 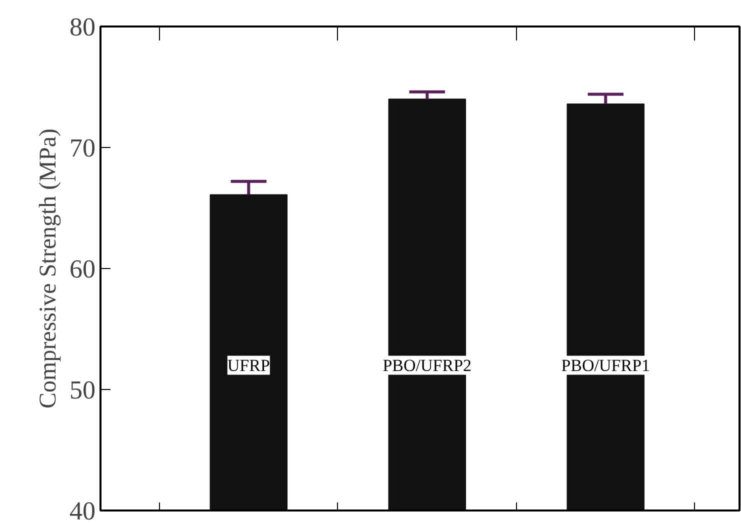 What do you see at coordinates (83, 510) in the screenshot?
I see `y-tick-label: 40` at bounding box center [83, 510].